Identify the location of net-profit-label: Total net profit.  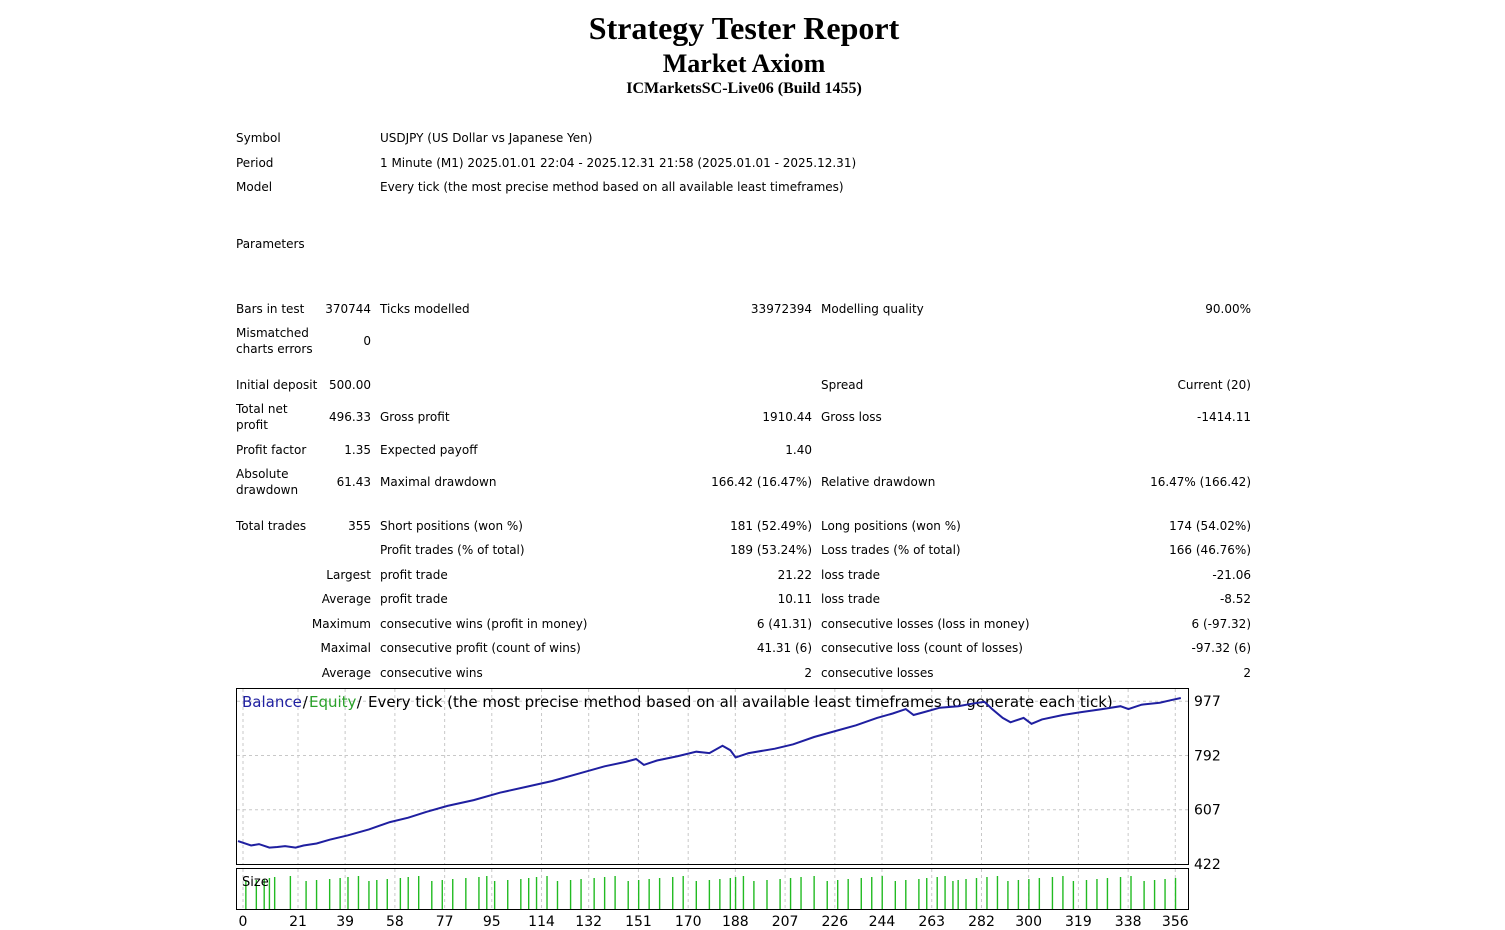
(262, 417).